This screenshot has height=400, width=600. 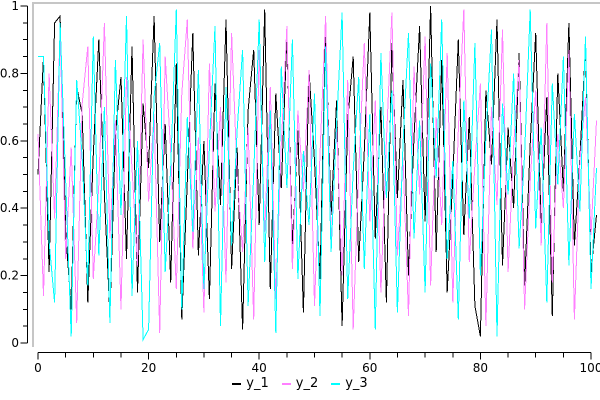 I want to click on y-tick-label: 1, so click(x=15, y=6).